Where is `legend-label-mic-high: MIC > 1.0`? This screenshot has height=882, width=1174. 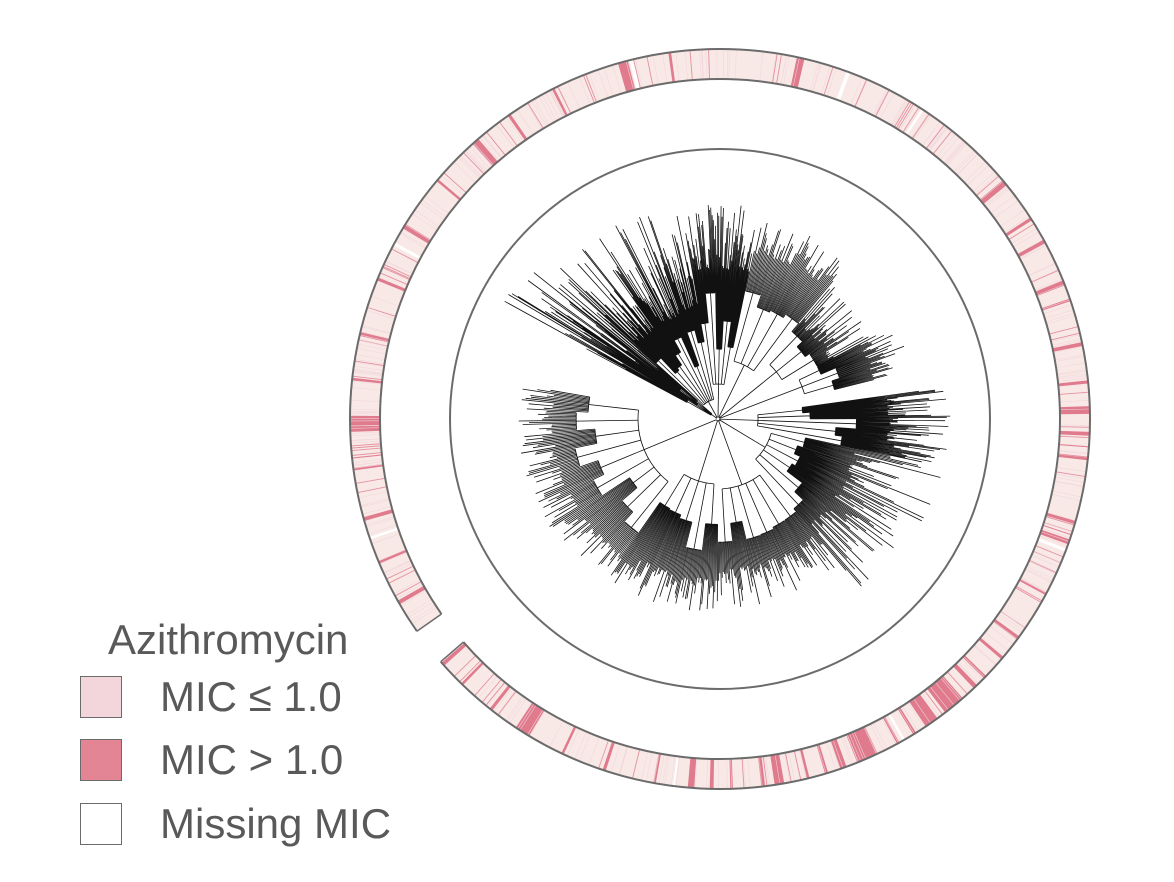 legend-label-mic-high: MIC > 1.0 is located at coordinates (252, 759).